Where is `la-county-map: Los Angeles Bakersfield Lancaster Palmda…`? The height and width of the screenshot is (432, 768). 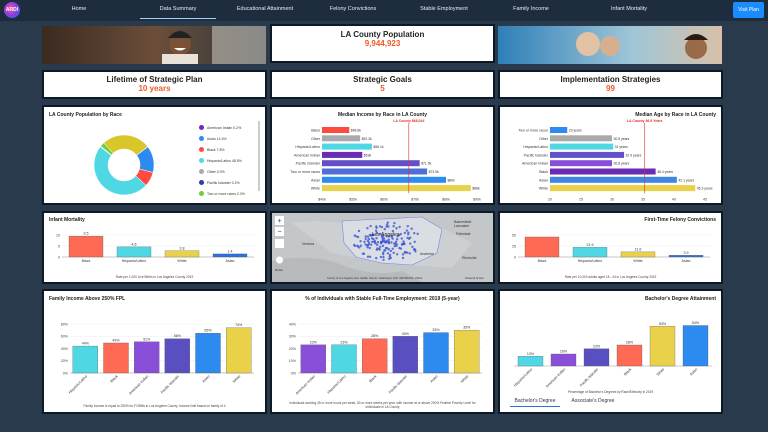 la-county-map: Los Angeles Bakersfield Lancaster Palmda… is located at coordinates (382, 247).